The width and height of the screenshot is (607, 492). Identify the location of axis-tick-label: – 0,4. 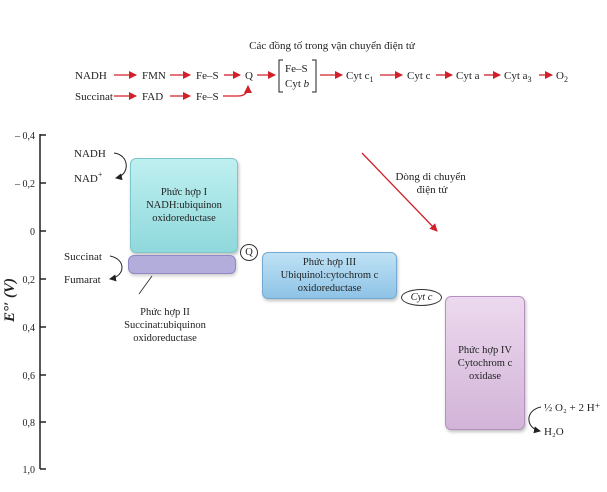
(24, 136).